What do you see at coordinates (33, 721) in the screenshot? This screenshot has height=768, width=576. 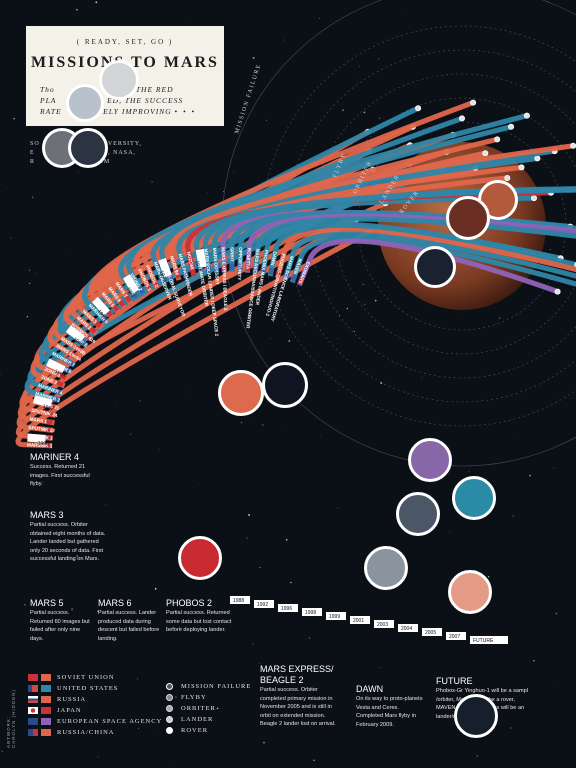 I see `flag-swatch-esa` at bounding box center [33, 721].